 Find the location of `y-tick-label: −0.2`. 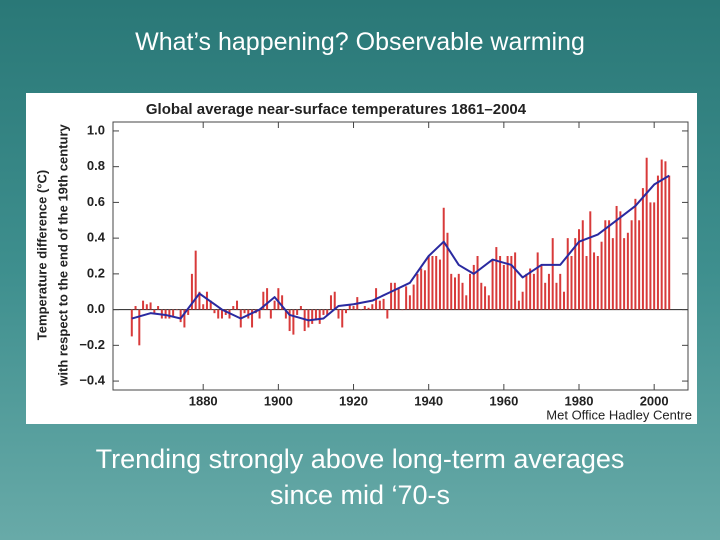

y-tick-label: −0.2 is located at coordinates (92, 344).